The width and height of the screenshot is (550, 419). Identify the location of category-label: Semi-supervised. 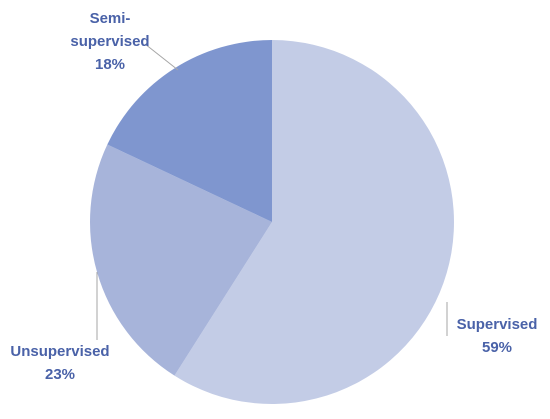
(110, 30).